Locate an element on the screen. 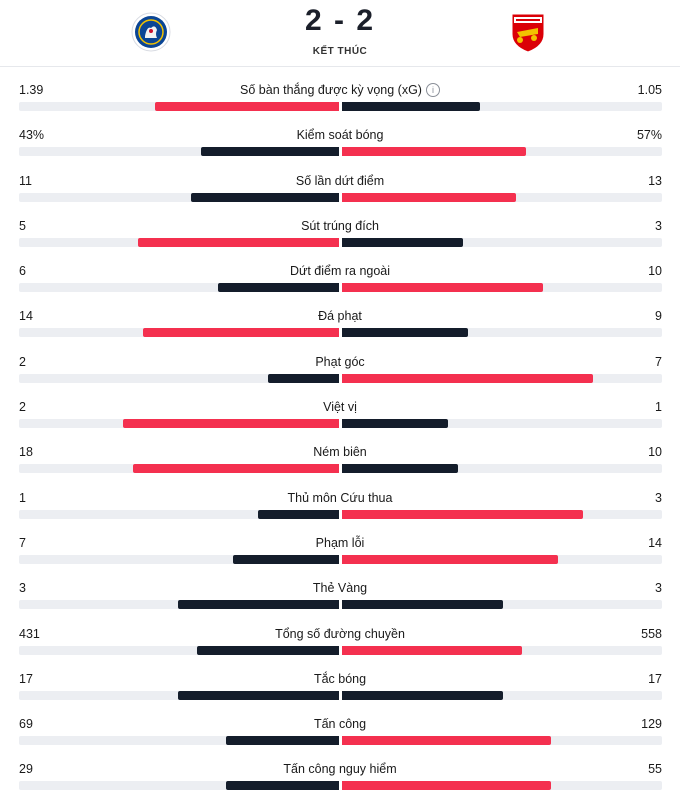 Image resolution: width=680 pixels, height=800 pixels. home-stat-value: 11 is located at coordinates (25, 180).